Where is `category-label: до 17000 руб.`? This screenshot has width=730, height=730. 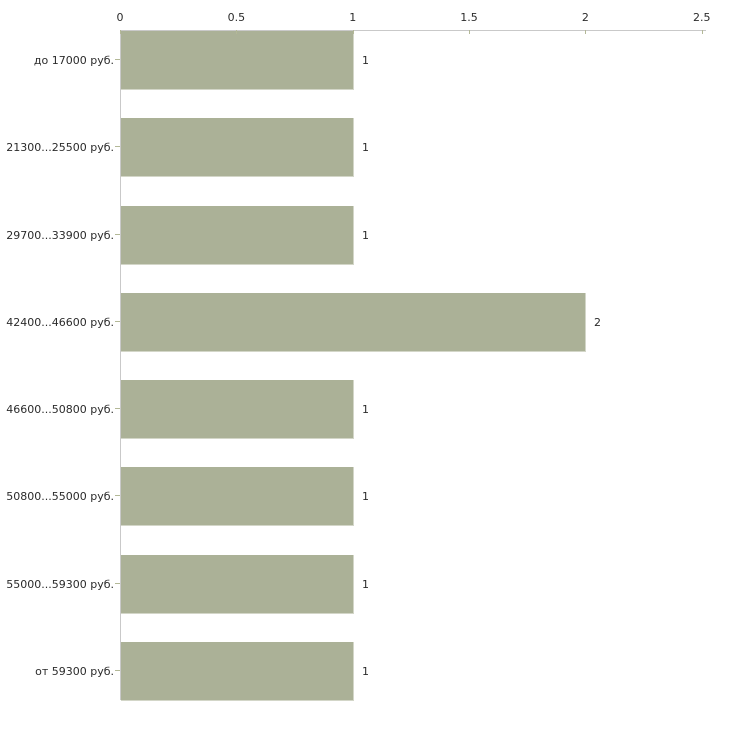
category-label: до 17000 руб. is located at coordinates (73, 60).